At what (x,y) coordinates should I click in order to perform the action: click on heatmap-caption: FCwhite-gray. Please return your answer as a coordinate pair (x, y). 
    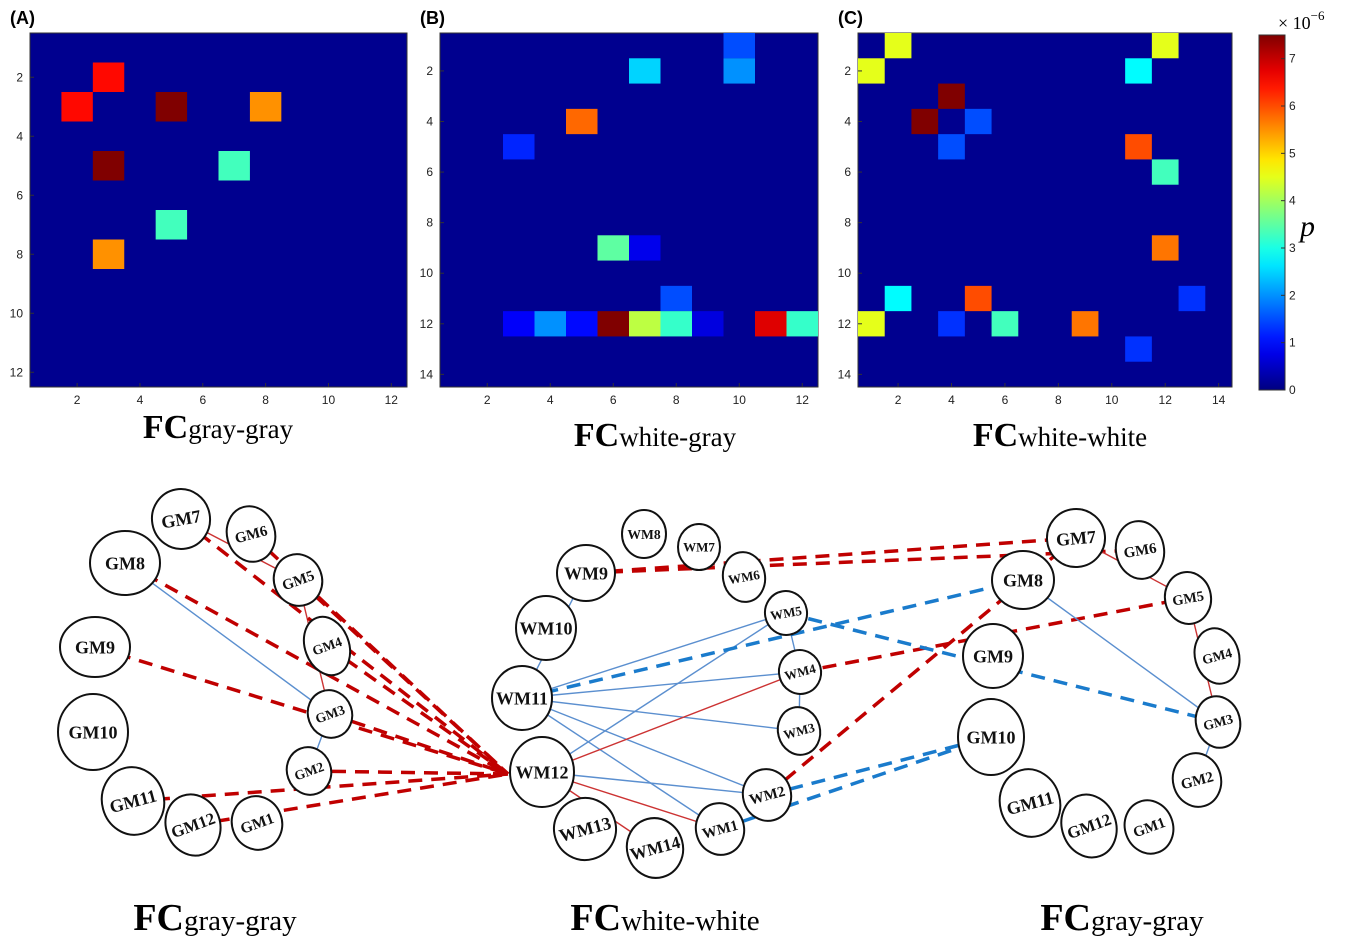
    Looking at the image, I should click on (655, 435).